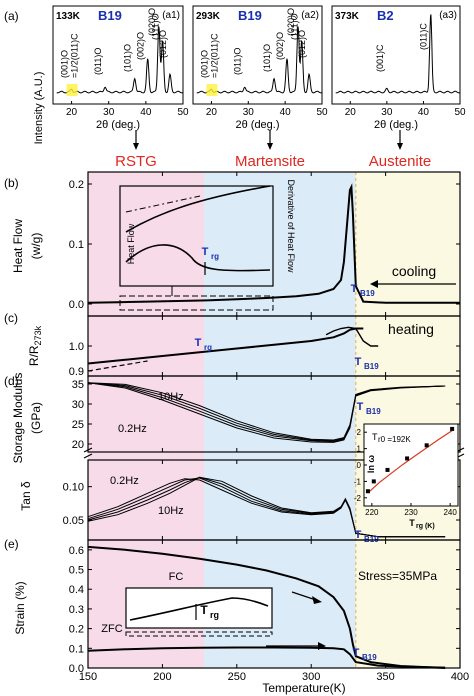  I want to click on xrd-peak-label: (012)O, so click(302, 44).